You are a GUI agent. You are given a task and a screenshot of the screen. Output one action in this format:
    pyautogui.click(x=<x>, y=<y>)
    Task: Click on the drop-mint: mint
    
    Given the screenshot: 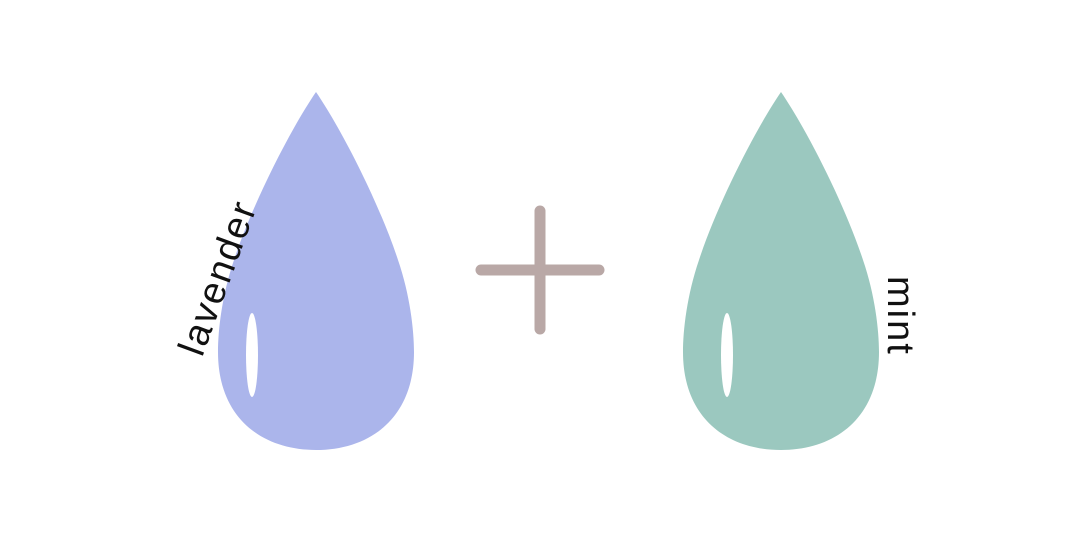 What is the action you would take?
    pyautogui.click(x=802, y=271)
    